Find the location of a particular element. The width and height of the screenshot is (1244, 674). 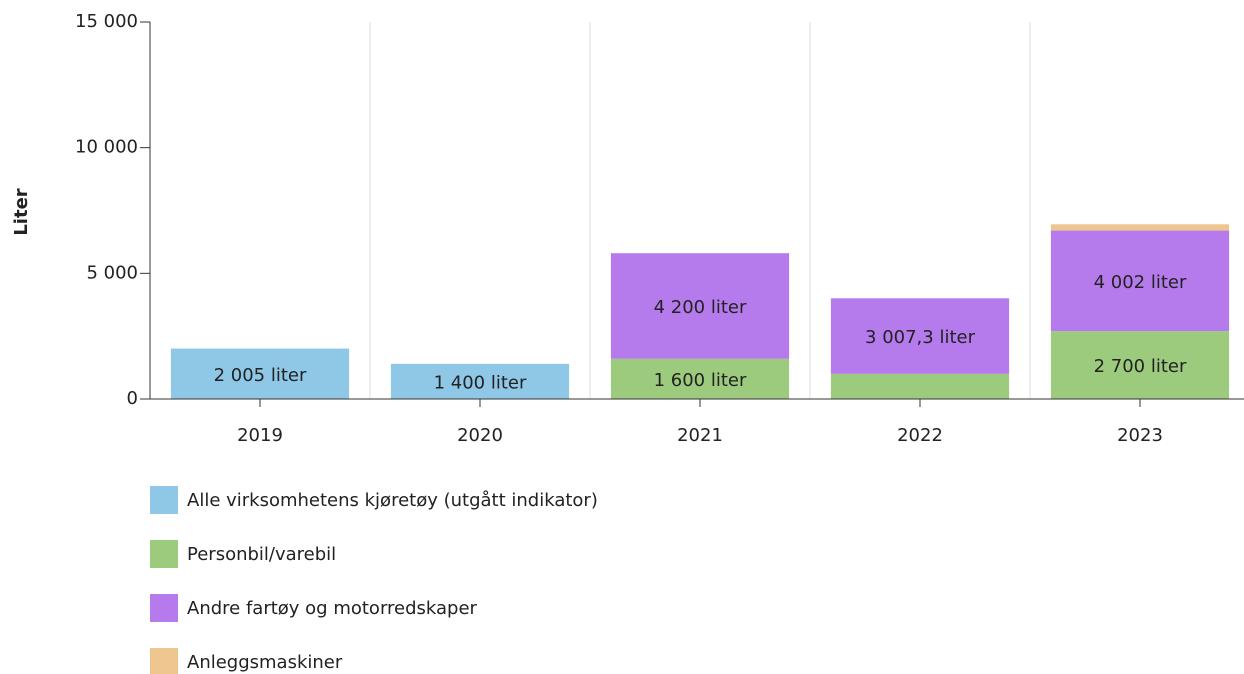

x-tick-label: 2020 is located at coordinates (480, 435).